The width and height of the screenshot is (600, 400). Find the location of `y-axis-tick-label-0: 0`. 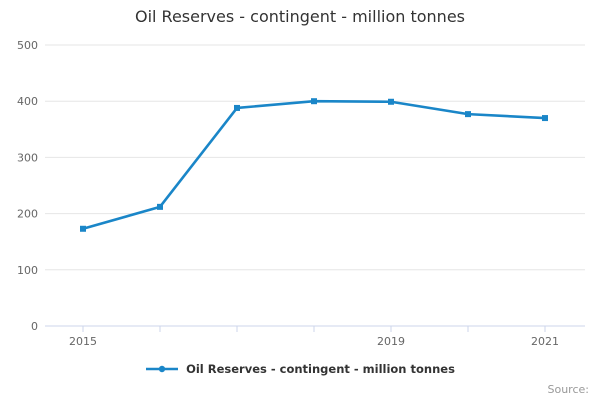

y-axis-tick-label-0: 0 is located at coordinates (34, 326).